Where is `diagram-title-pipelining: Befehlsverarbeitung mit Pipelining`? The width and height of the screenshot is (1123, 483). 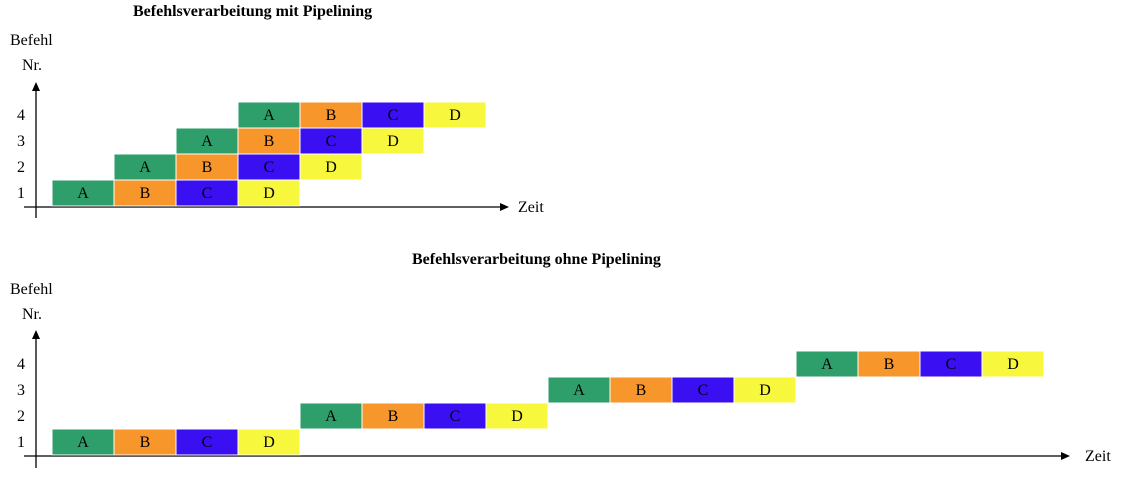
diagram-title-pipelining: Befehlsverarbeitung mit Pipelining is located at coordinates (253, 11).